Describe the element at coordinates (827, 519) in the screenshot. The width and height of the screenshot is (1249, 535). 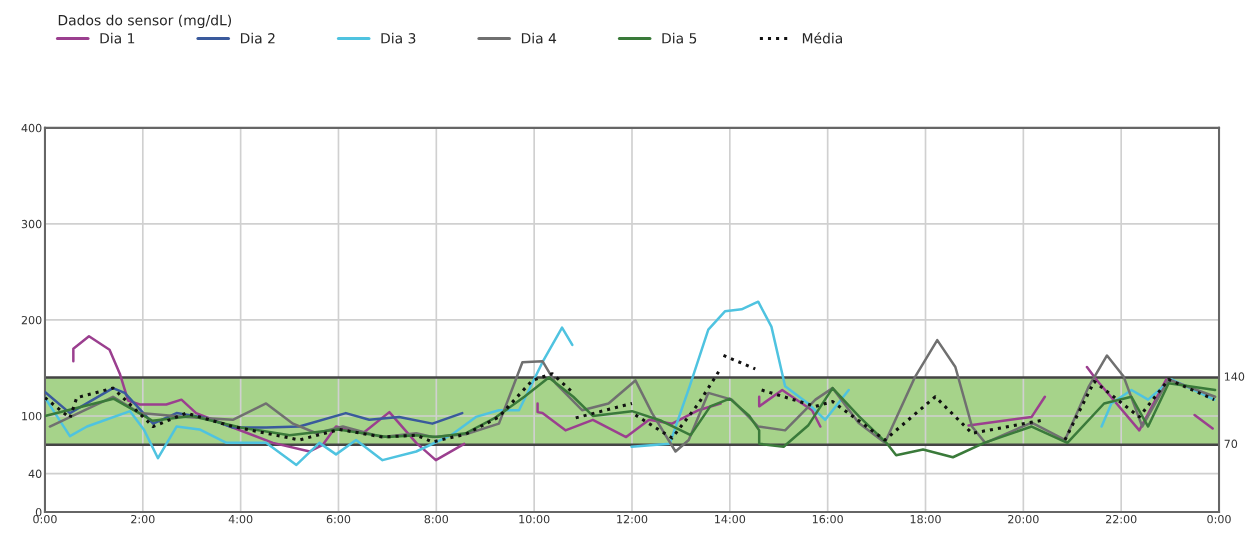
I see `x-tick-label: 16:00` at that location.